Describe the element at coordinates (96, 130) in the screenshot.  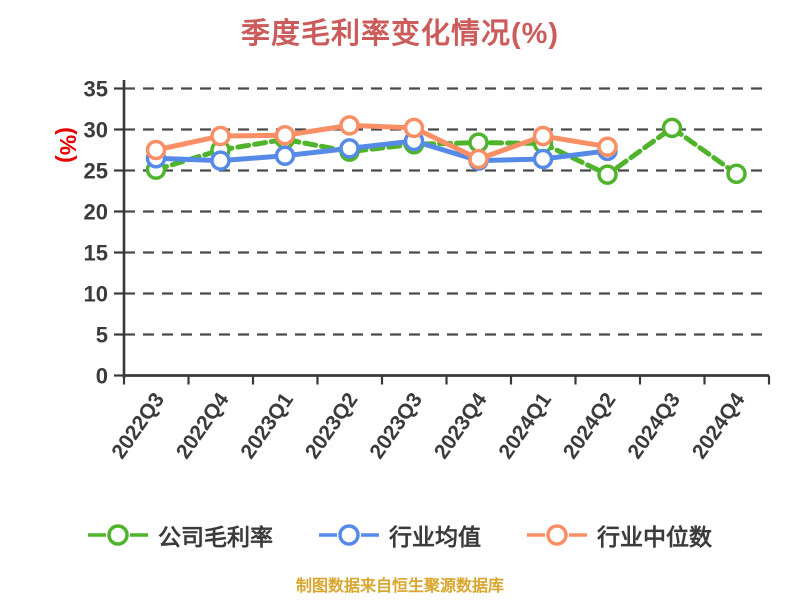
I see `y-tick-label: 30` at that location.